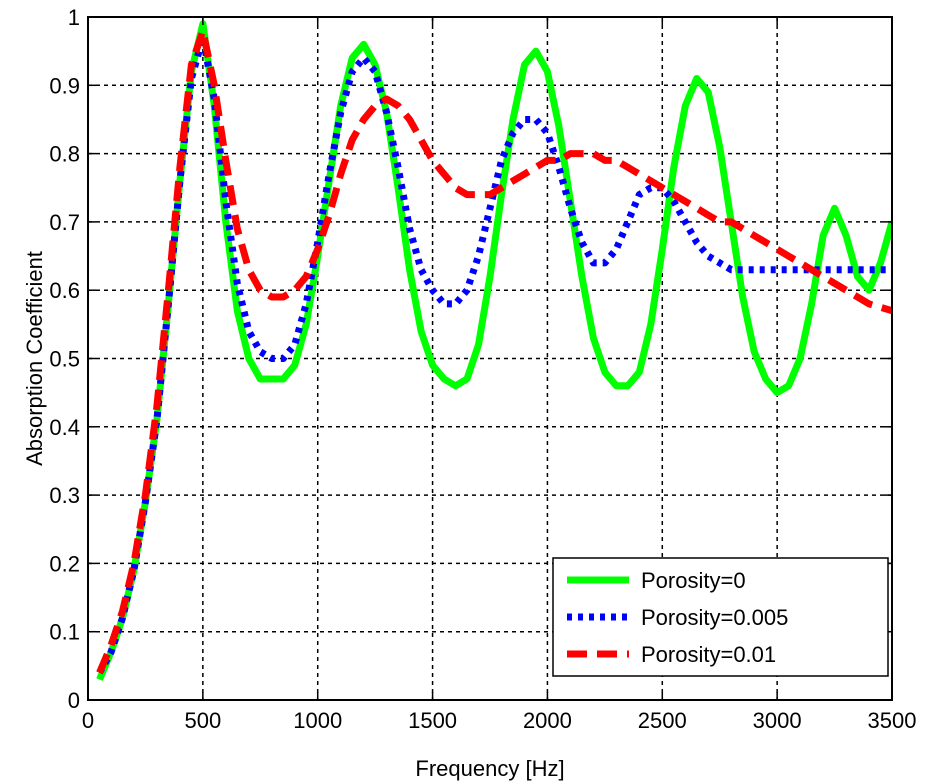  What do you see at coordinates (714, 617) in the screenshot?
I see `legend-label: Porosity=0.005` at bounding box center [714, 617].